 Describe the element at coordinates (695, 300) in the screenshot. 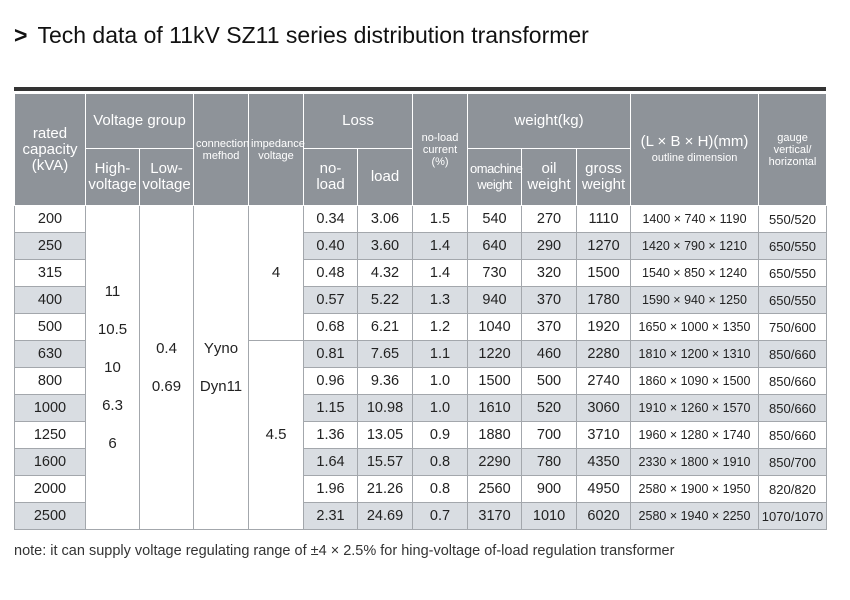

I see `table-cell: 1590 × 940 × 1250` at that location.